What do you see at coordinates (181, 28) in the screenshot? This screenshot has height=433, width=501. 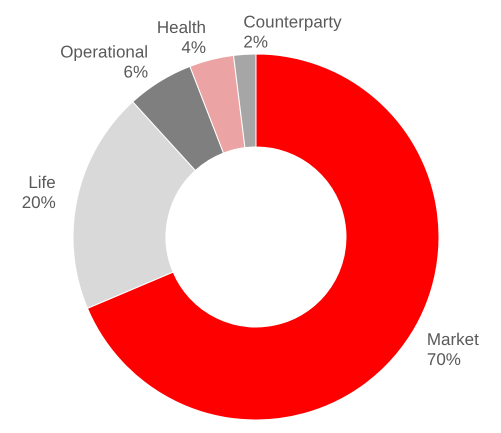 I see `slice-label: Health` at bounding box center [181, 28].